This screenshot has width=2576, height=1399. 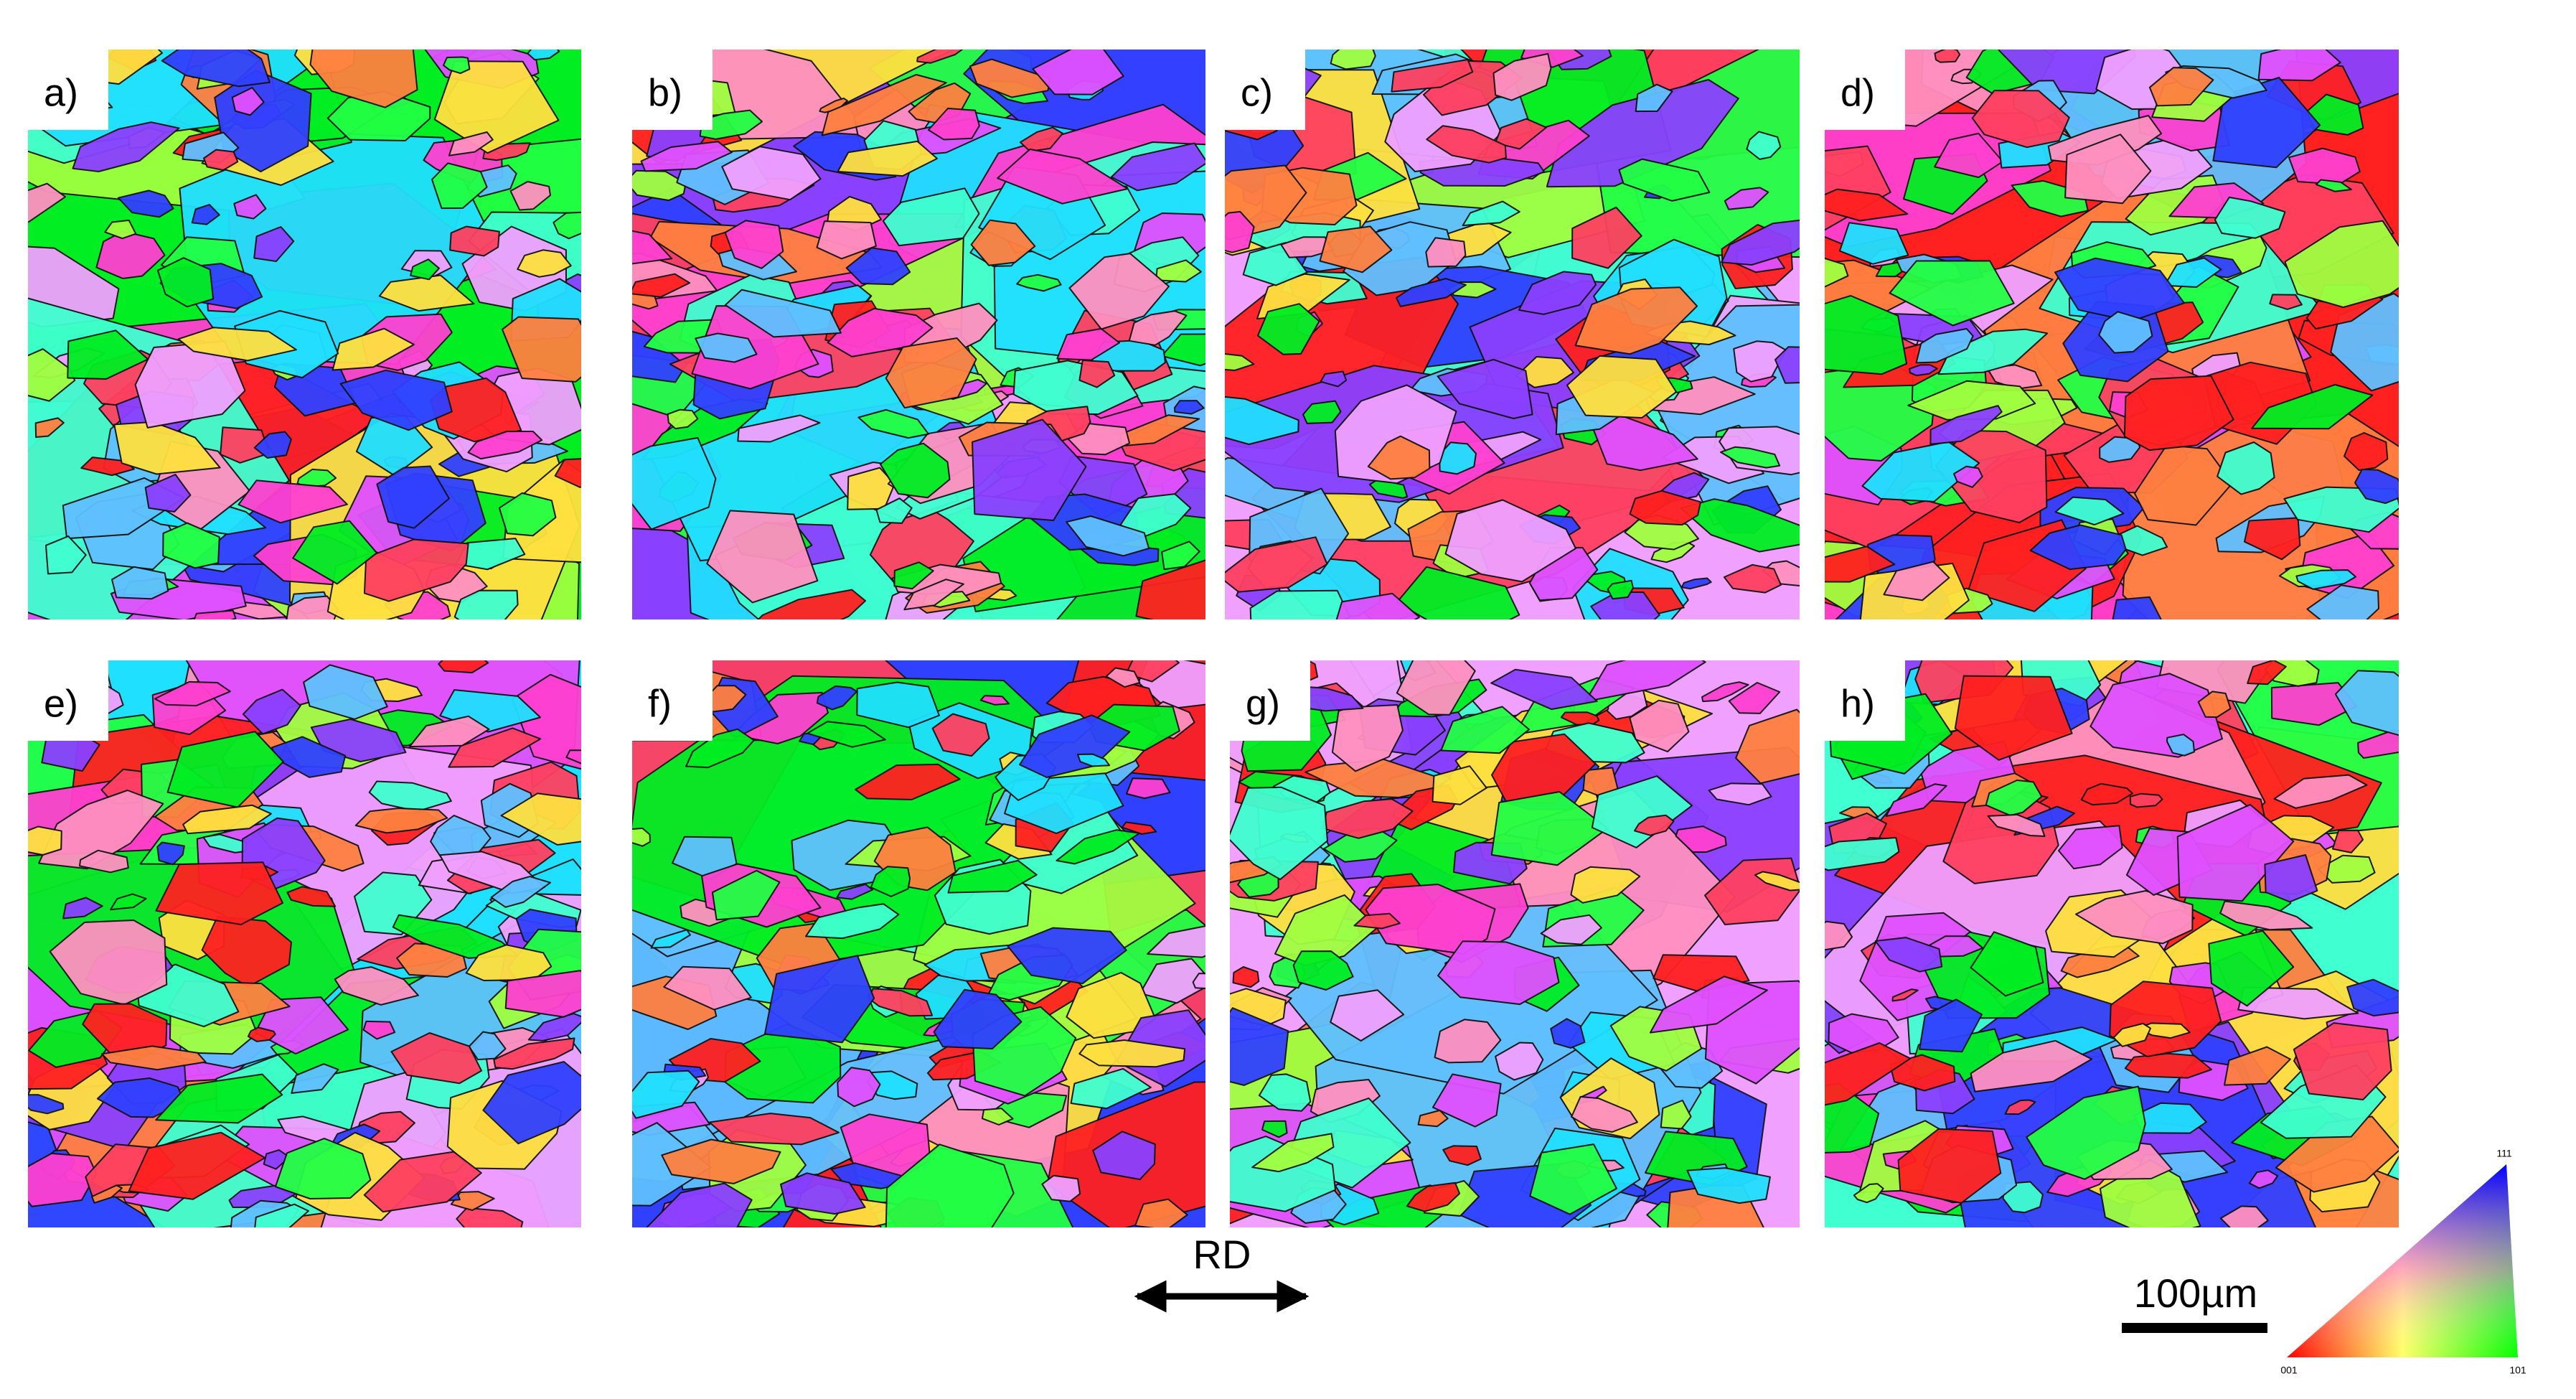 What do you see at coordinates (660, 703) in the screenshot?
I see `panel-label: f)` at bounding box center [660, 703].